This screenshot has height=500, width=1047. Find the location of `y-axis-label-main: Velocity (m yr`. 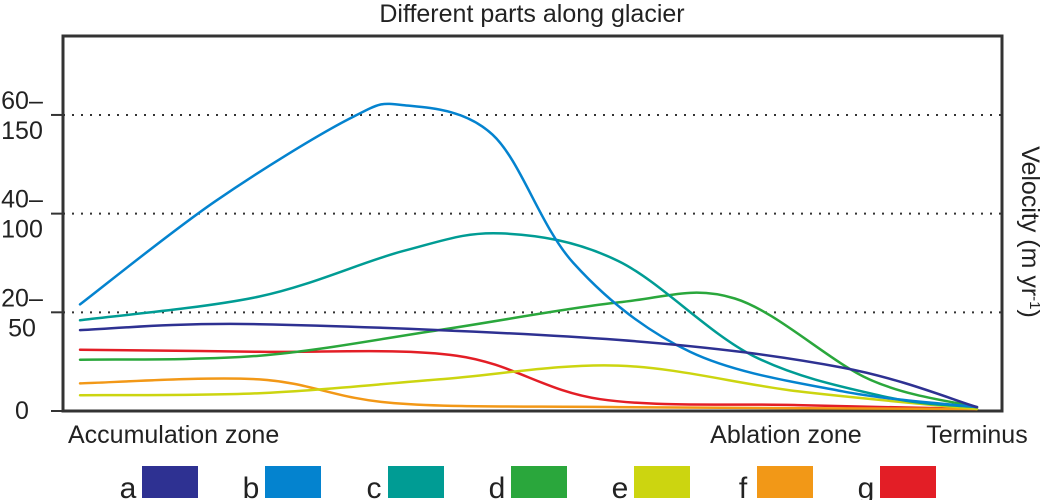

y-axis-label-main: Velocity (m yr is located at coordinates (1030, 221).